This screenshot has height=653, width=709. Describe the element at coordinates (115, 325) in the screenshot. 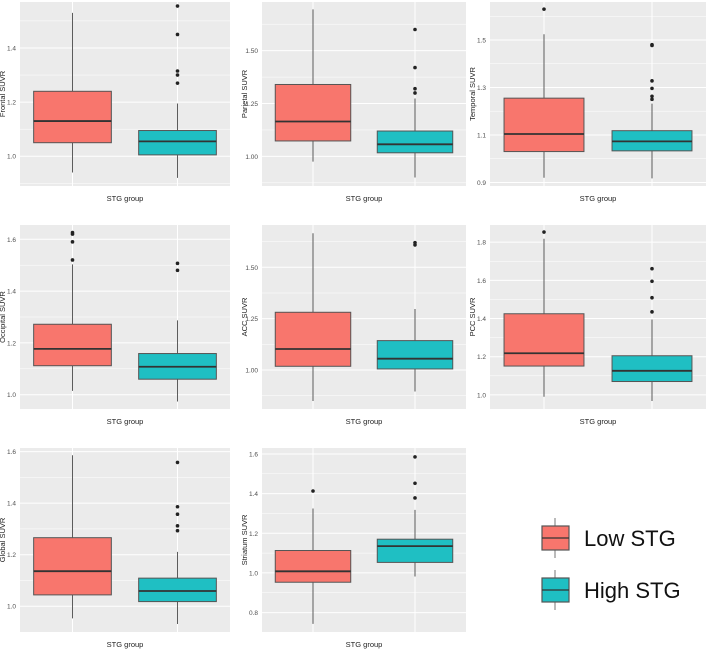

I see `panel-occipital: 1.0 1.2 1.4 1.6 Occipital SUVR STG group` at that location.